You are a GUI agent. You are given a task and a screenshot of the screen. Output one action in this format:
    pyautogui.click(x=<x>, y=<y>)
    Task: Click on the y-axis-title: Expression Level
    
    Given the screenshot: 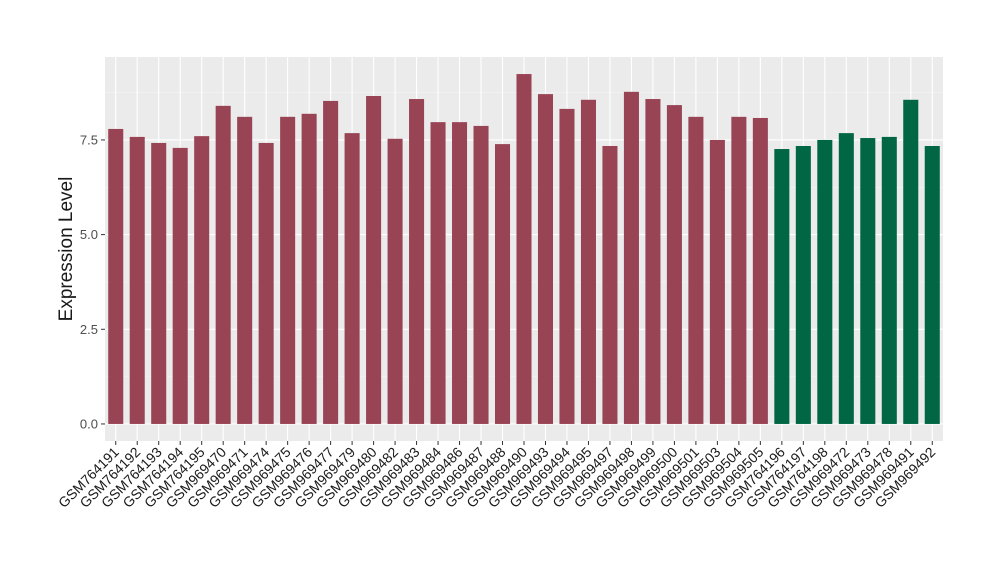 What is the action you would take?
    pyautogui.click(x=66, y=249)
    